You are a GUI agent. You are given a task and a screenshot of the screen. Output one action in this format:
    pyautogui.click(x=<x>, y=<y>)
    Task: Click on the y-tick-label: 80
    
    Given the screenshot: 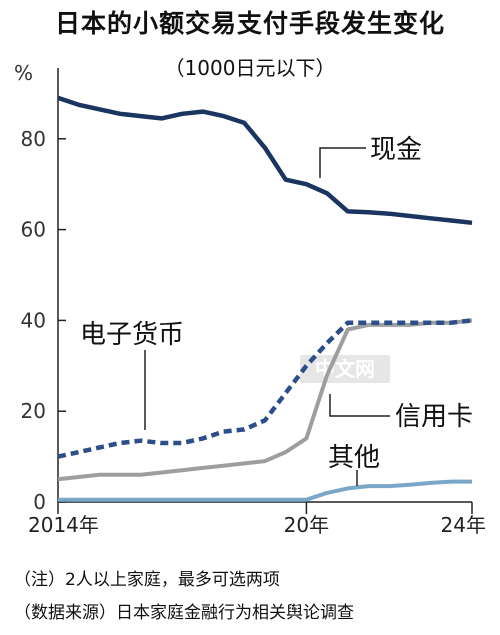 What is the action you would take?
    pyautogui.click(x=33, y=139)
    